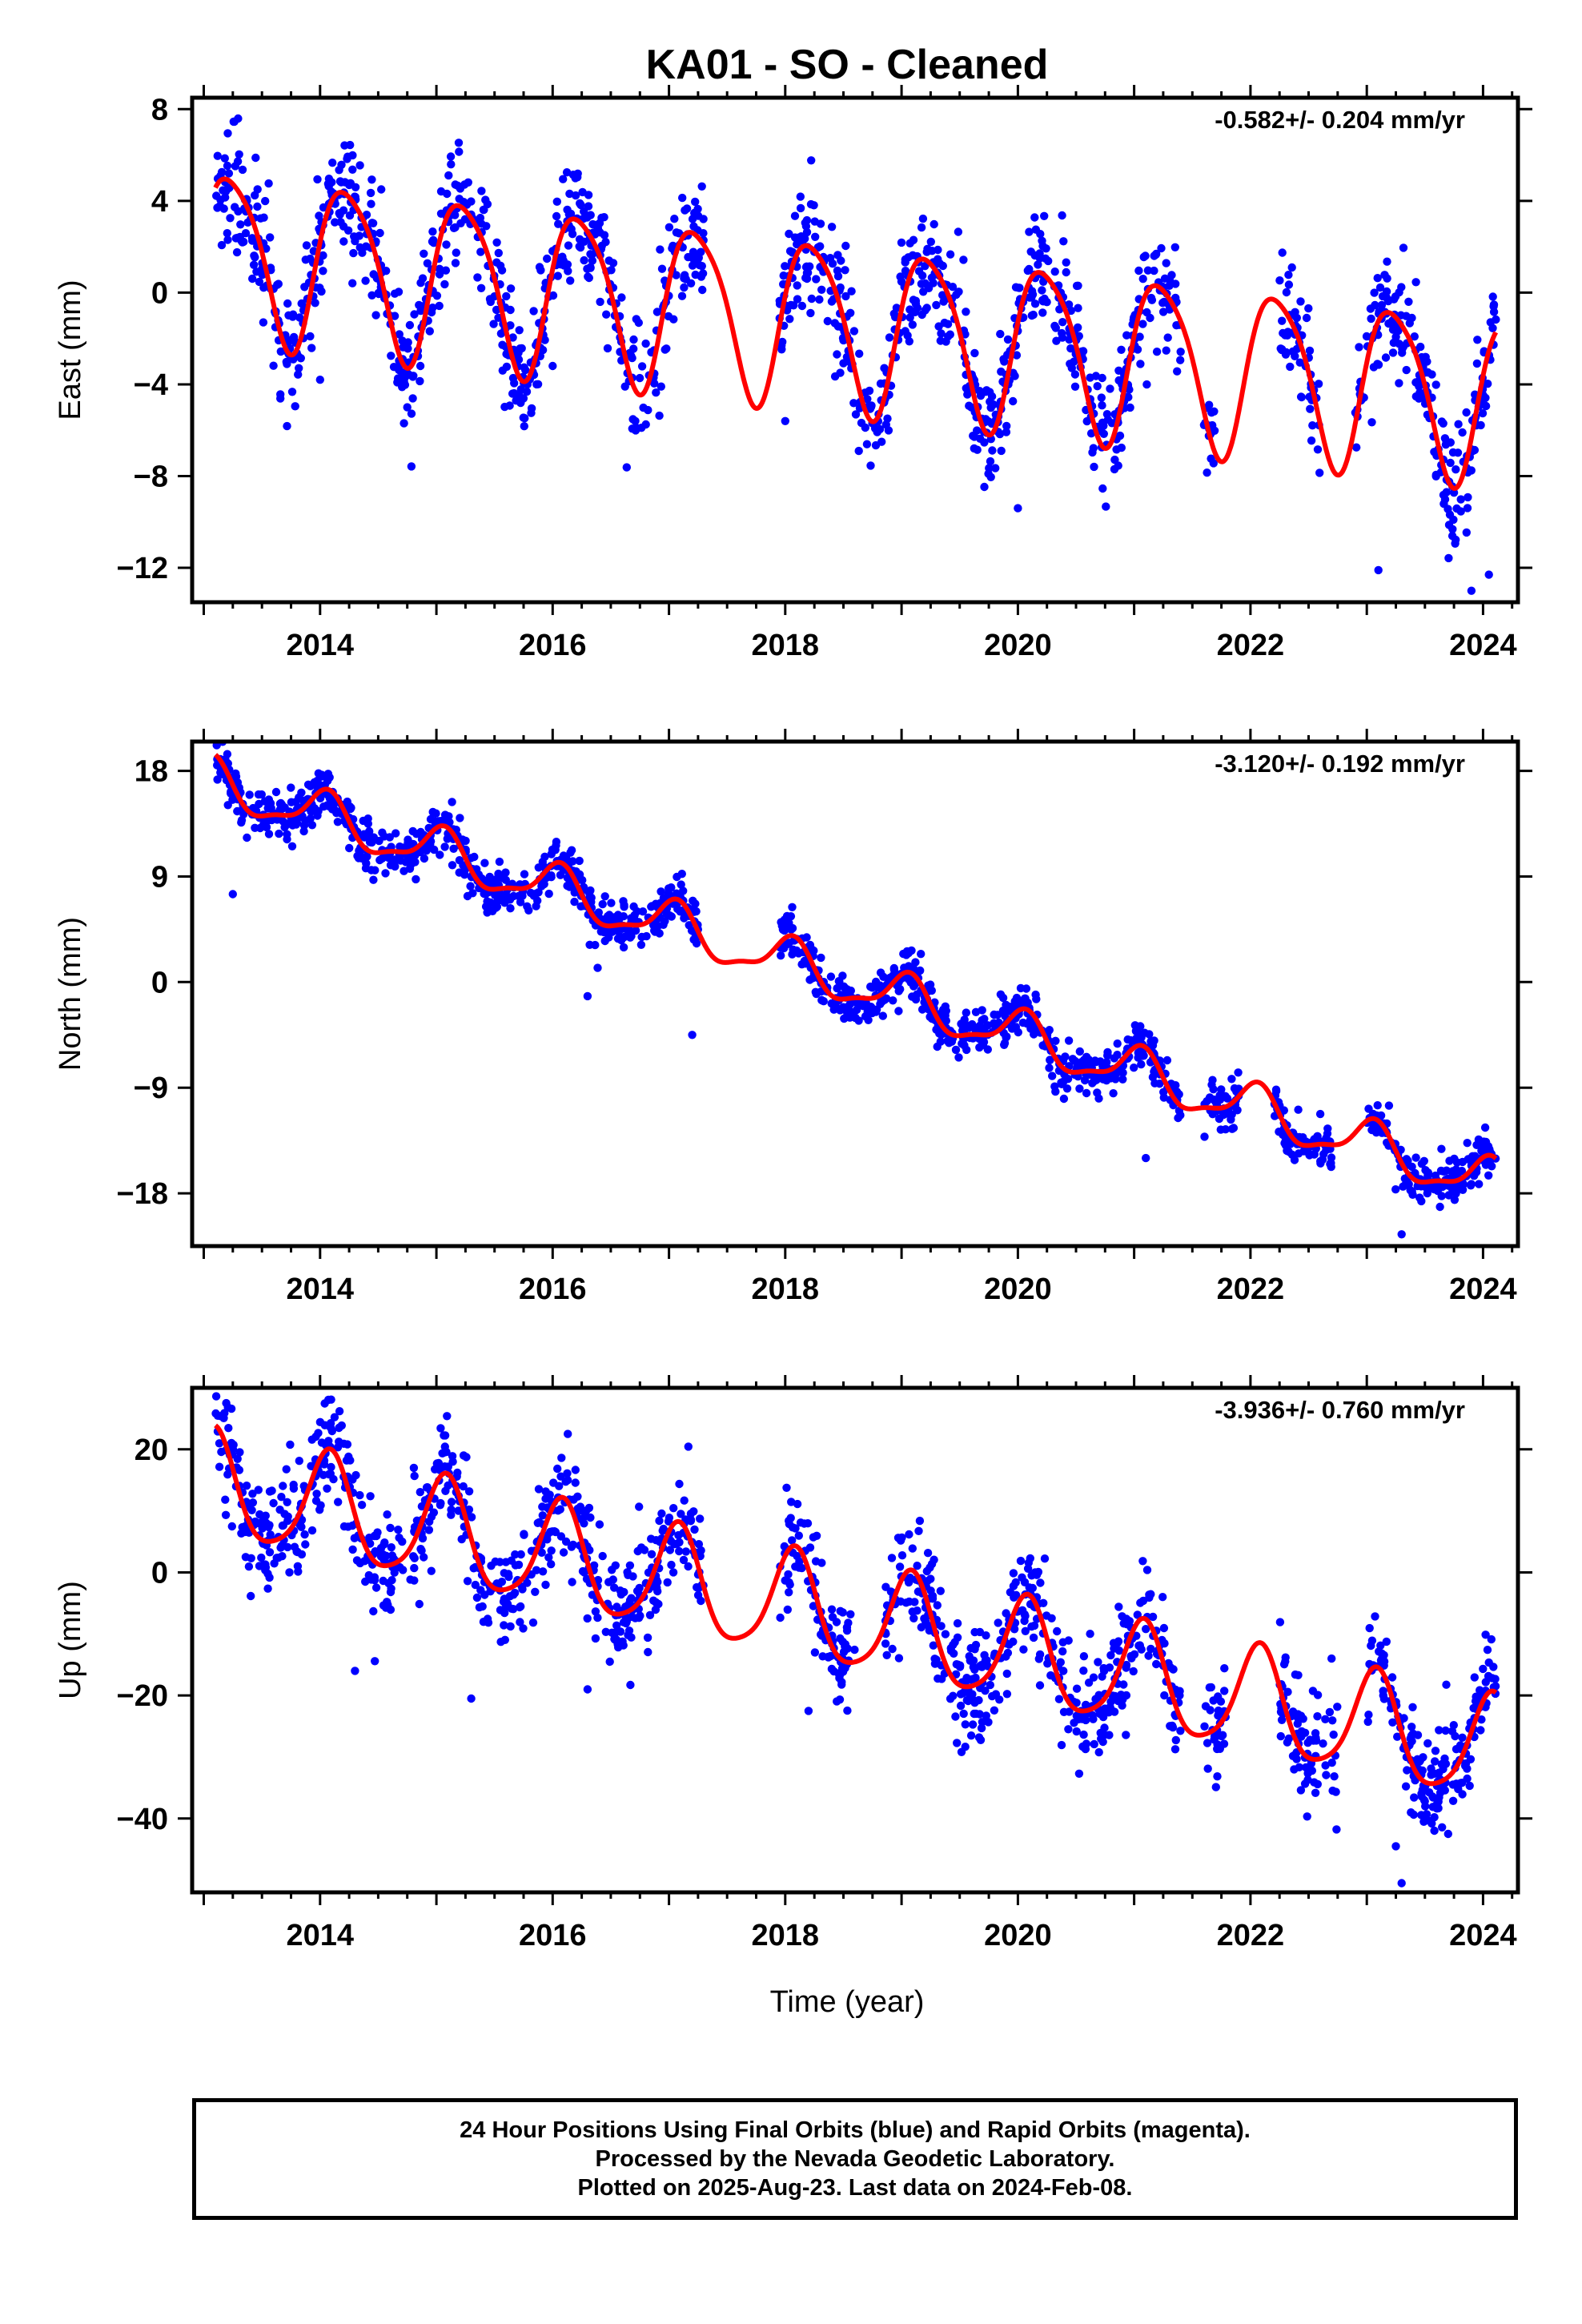  Describe the element at coordinates (321, 1289) in the screenshot. I see `x-tick-label: 2014` at that location.